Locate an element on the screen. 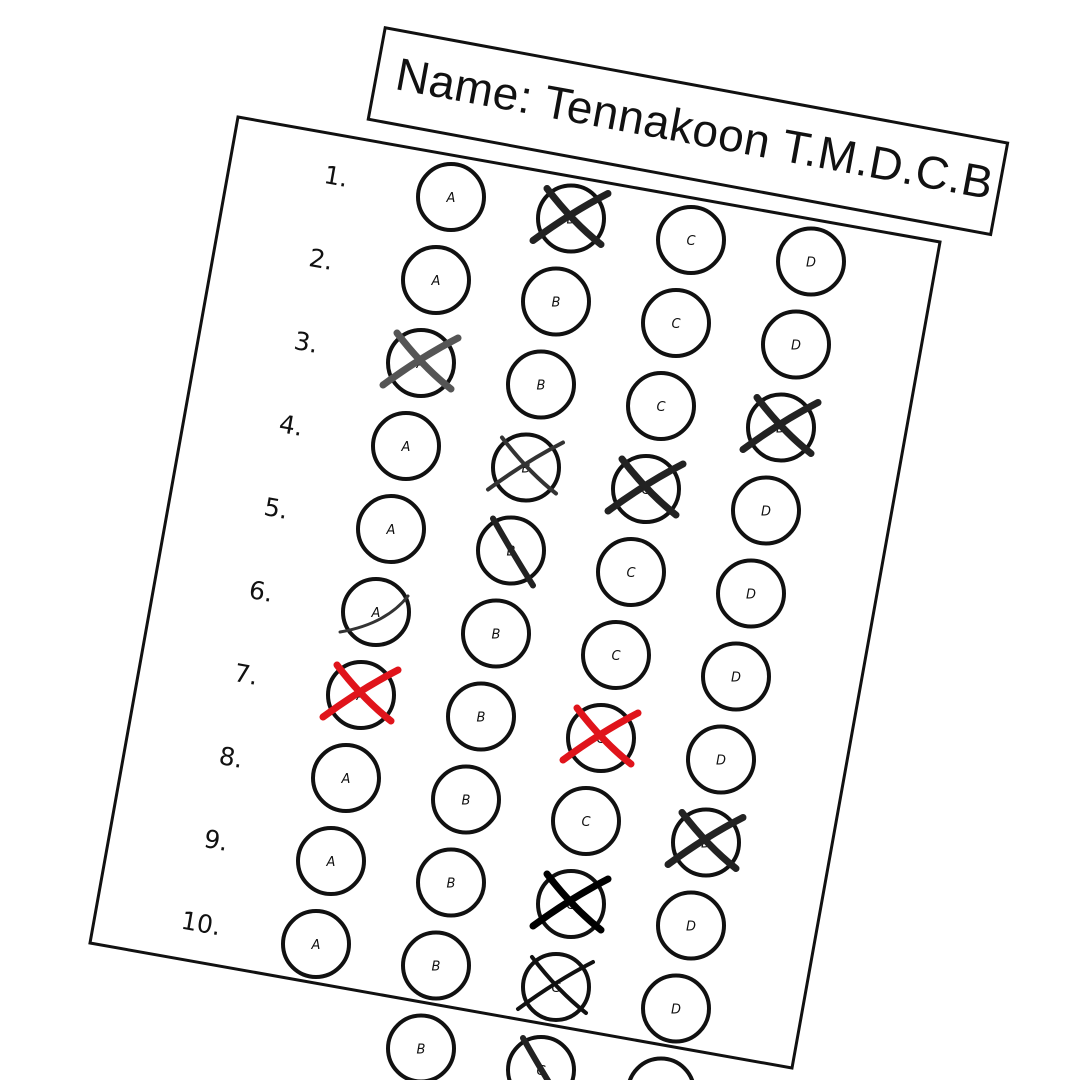 This screenshot has height=1080, width=1080. question-row: 3. A B C D is located at coordinates (557, 394).